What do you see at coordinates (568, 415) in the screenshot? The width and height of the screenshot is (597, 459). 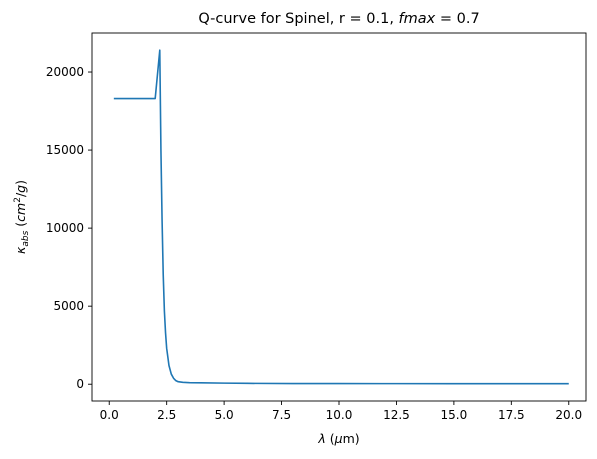 I see `x-tick-label: 20.0` at bounding box center [568, 415].